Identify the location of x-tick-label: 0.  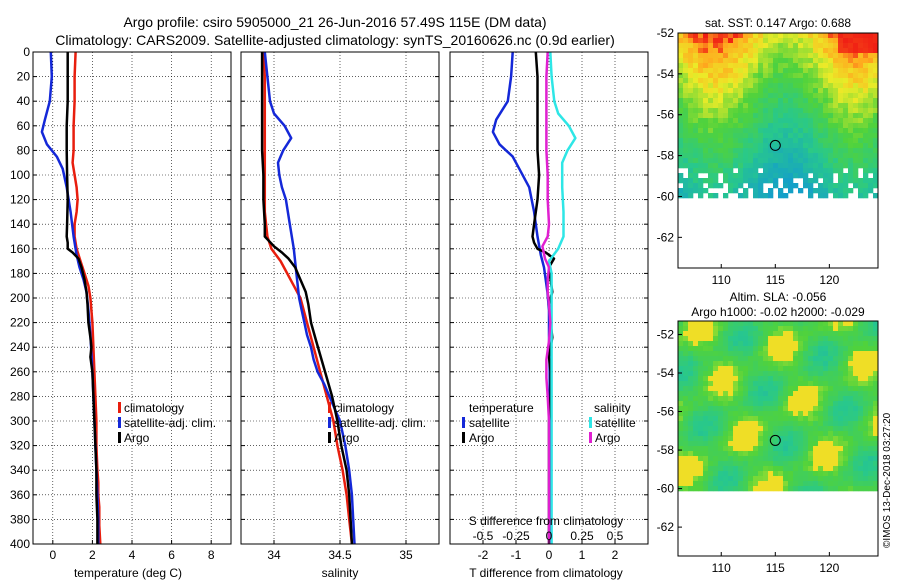
(52, 555).